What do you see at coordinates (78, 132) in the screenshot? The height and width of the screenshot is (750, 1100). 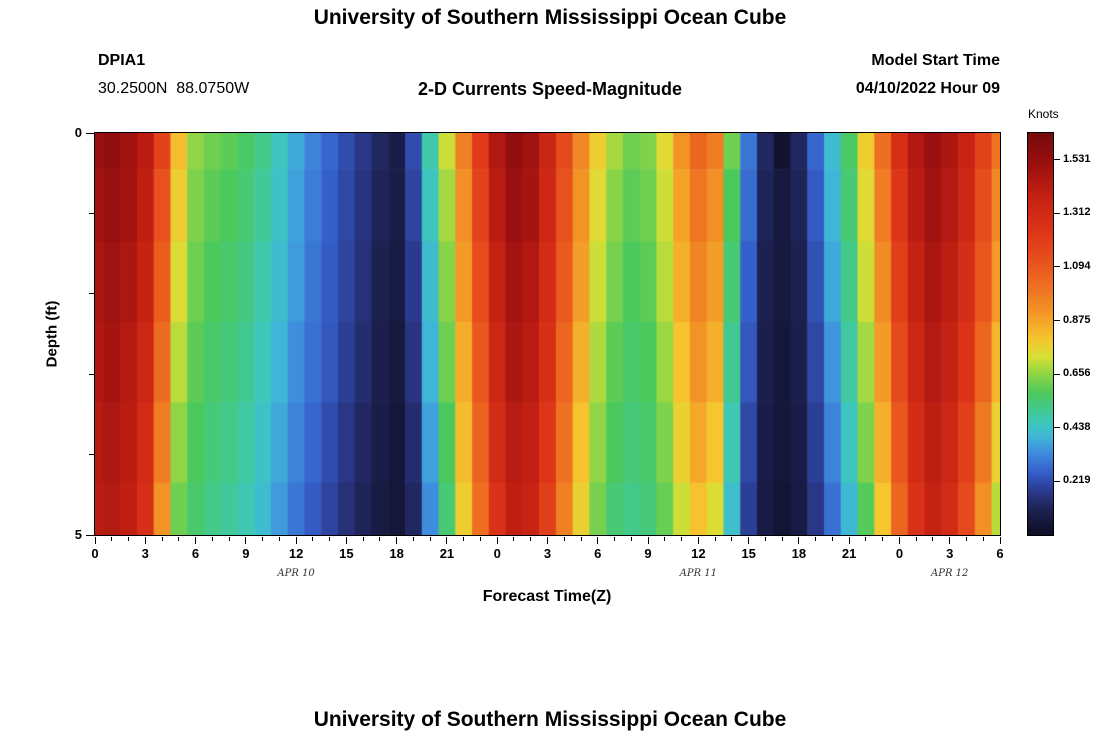 I see `y-tick-label: 0` at bounding box center [78, 132].